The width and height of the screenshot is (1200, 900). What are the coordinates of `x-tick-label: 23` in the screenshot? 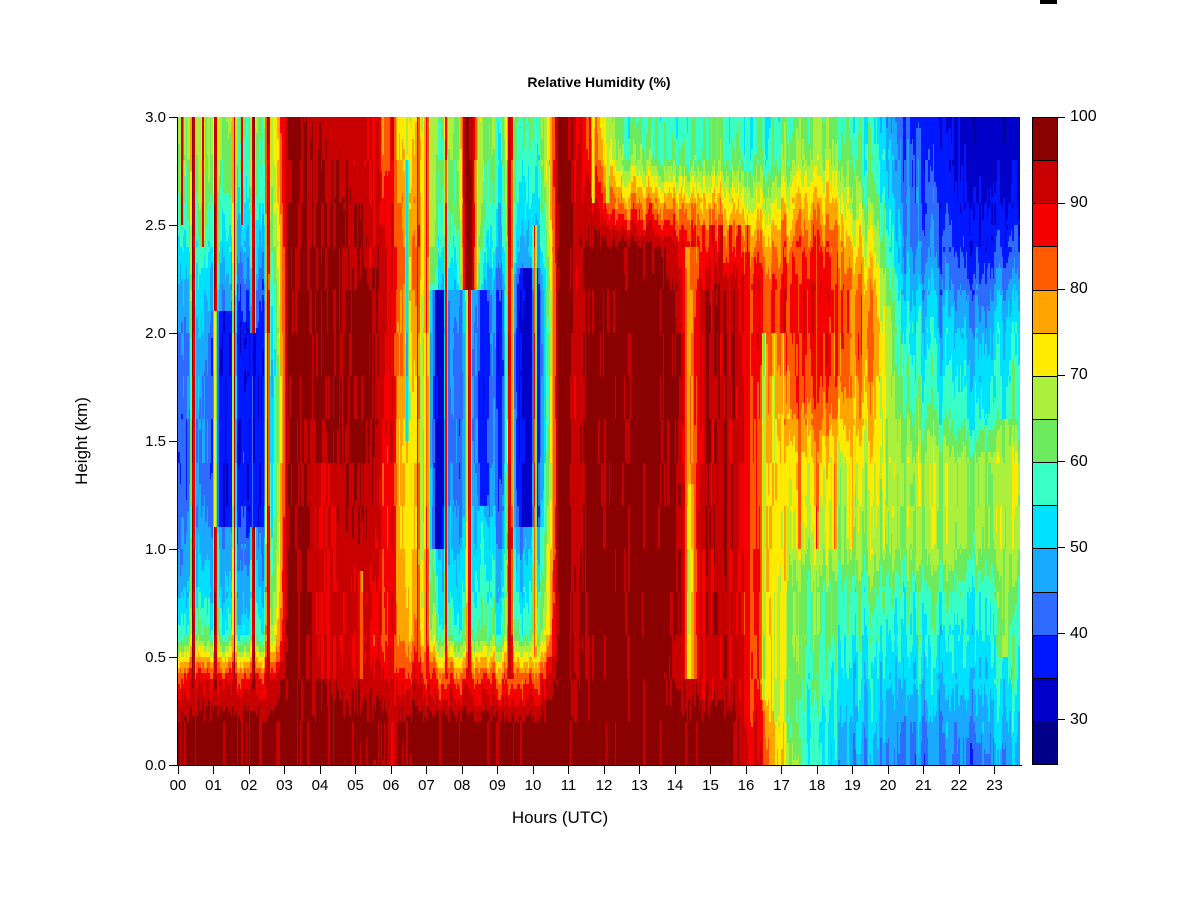 It's located at (994, 785).